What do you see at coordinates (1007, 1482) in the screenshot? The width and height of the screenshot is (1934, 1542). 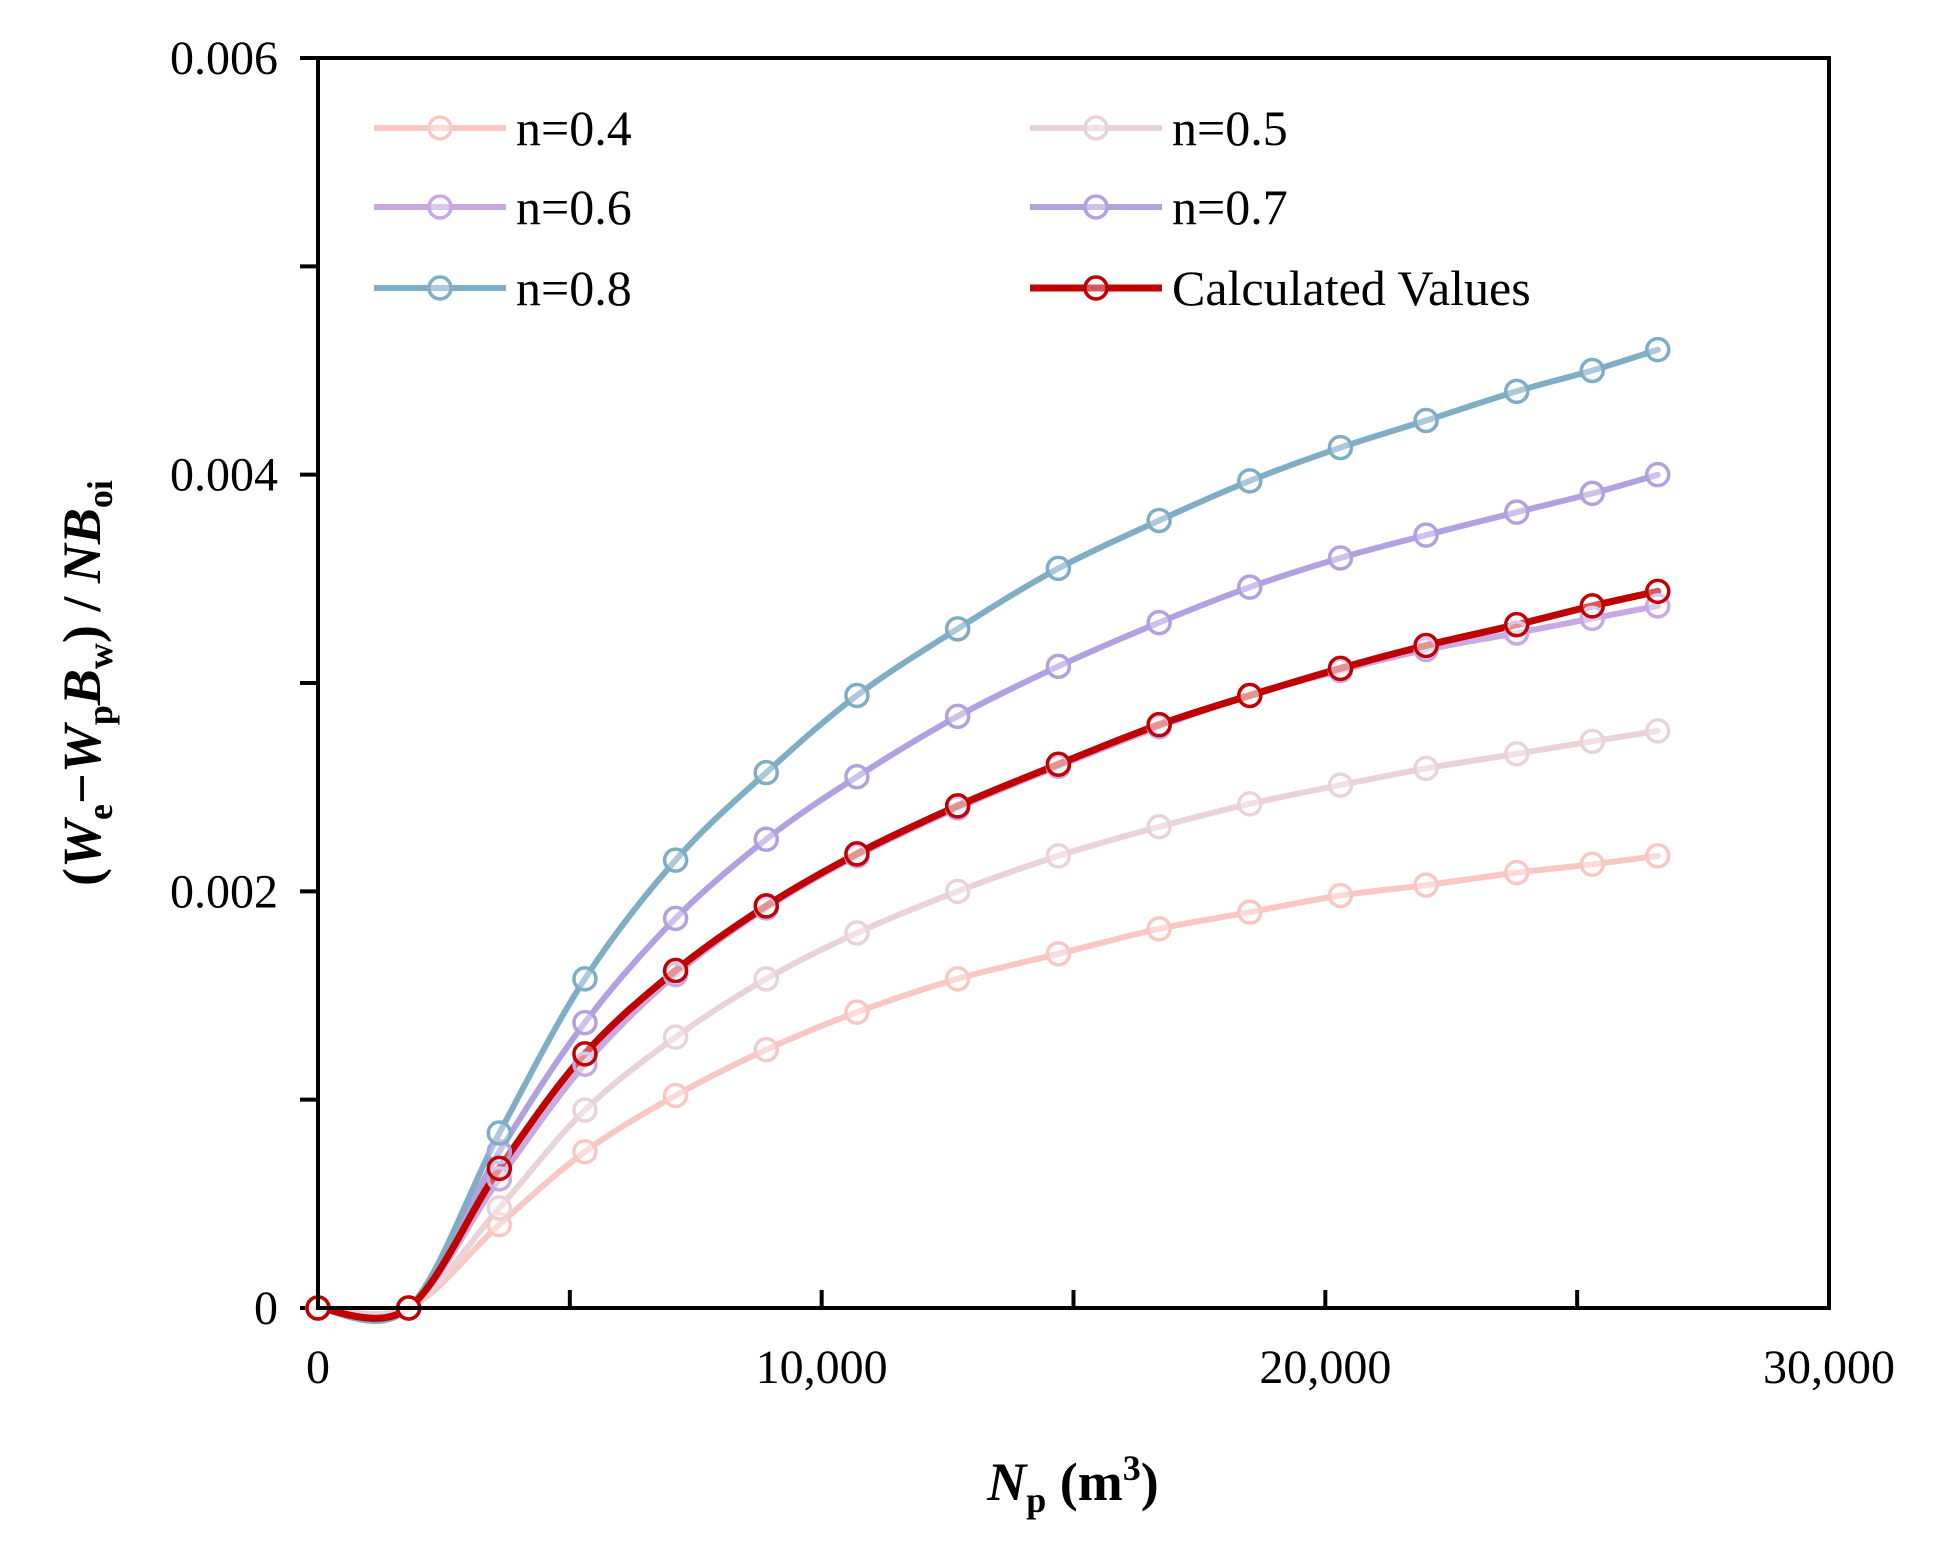 I see `x-axis-title-main: N` at bounding box center [1007, 1482].